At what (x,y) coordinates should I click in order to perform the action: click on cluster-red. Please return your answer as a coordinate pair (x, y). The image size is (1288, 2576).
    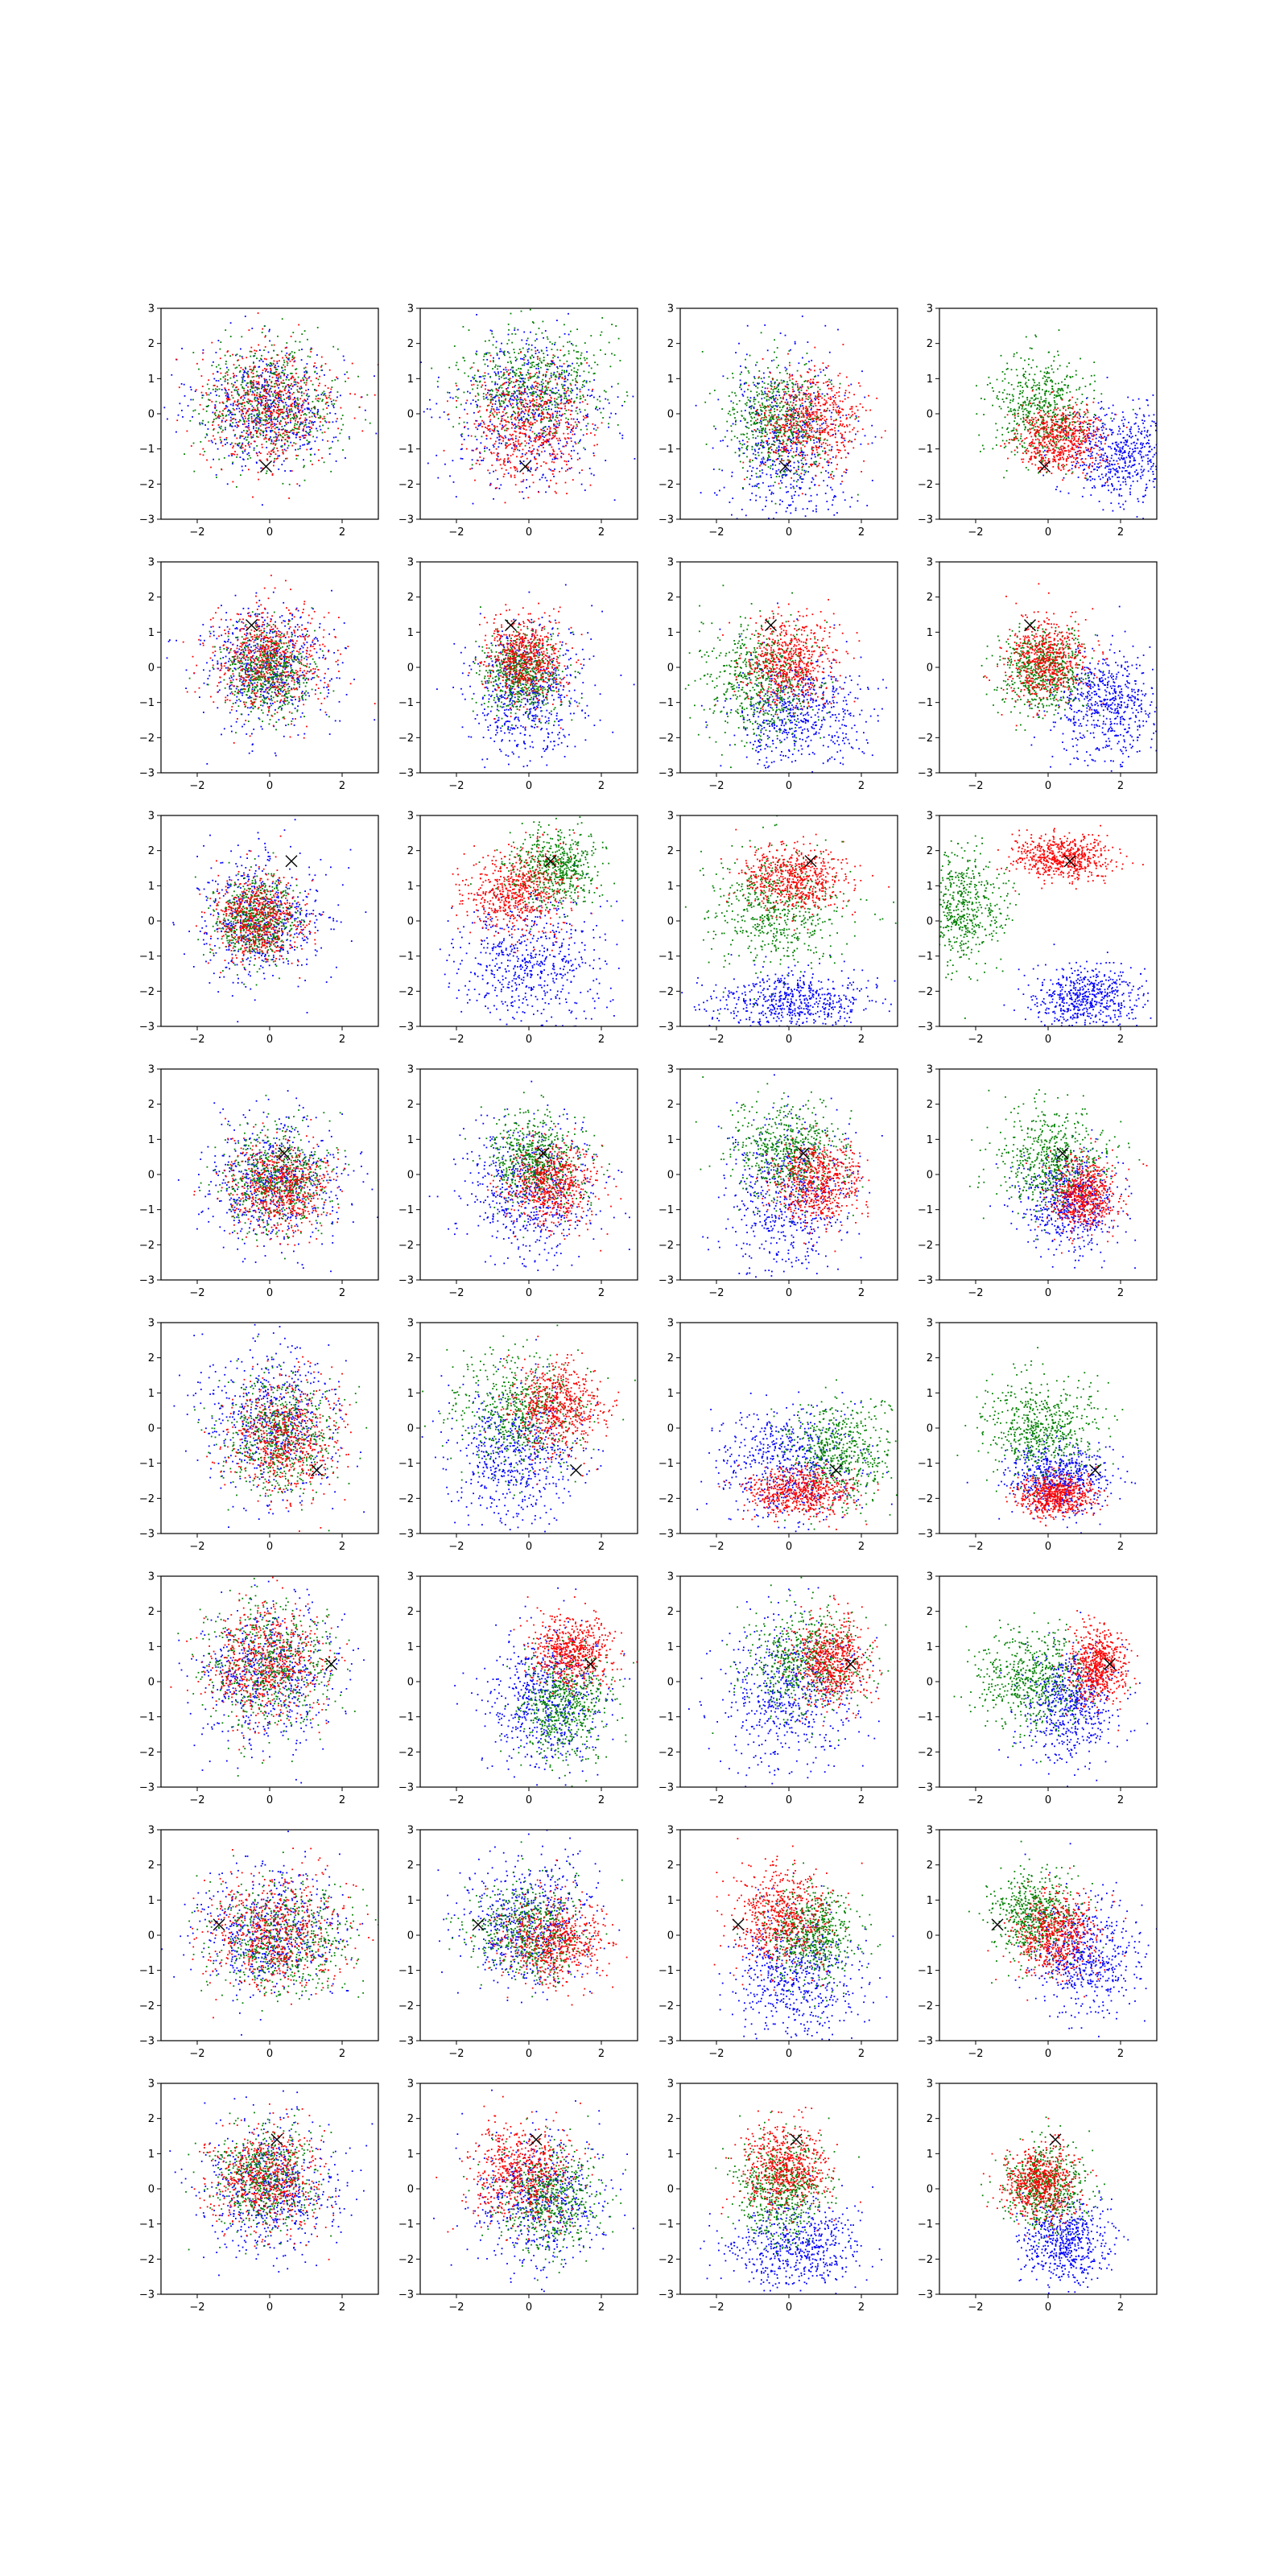
    Looking at the image, I should click on (276, 405).